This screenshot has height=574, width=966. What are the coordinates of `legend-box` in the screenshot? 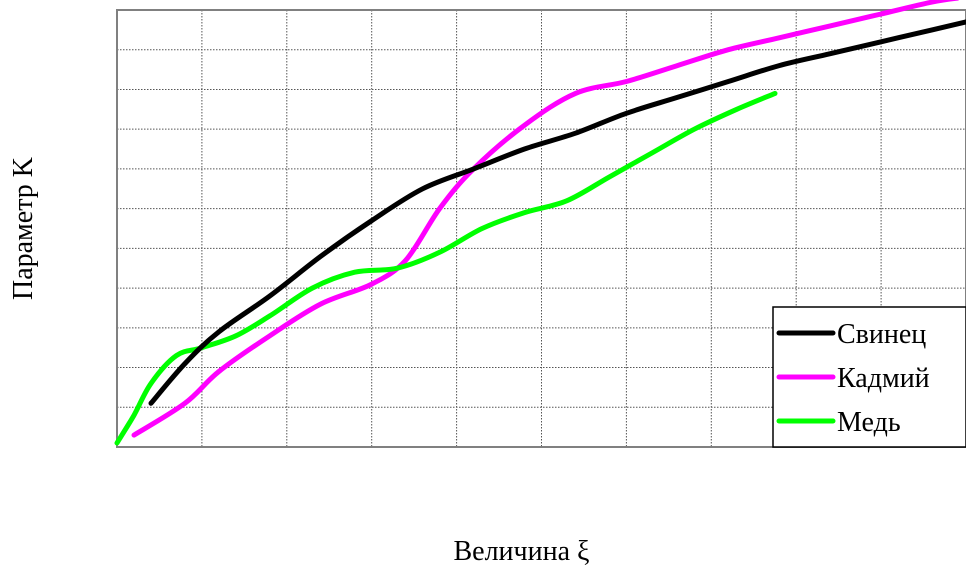 It's located at (869, 377).